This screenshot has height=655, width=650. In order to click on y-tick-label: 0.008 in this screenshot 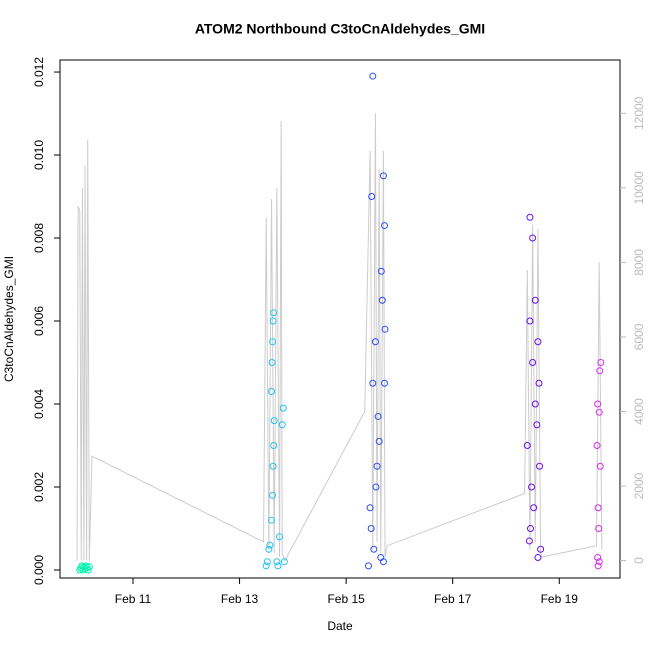, I will do `click(39, 238)`.